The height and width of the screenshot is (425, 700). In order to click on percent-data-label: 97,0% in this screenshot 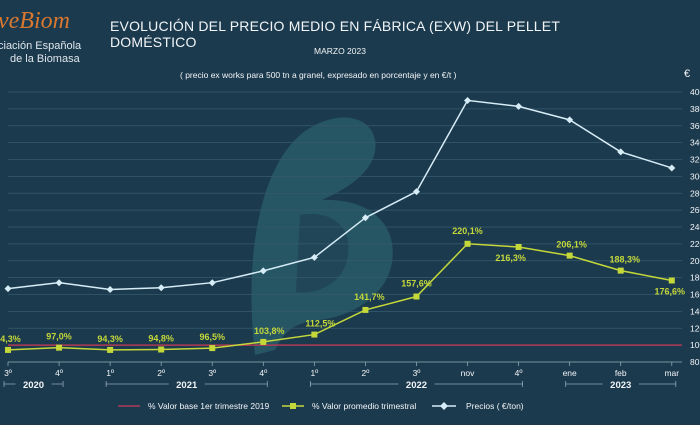, I will do `click(59, 337)`.